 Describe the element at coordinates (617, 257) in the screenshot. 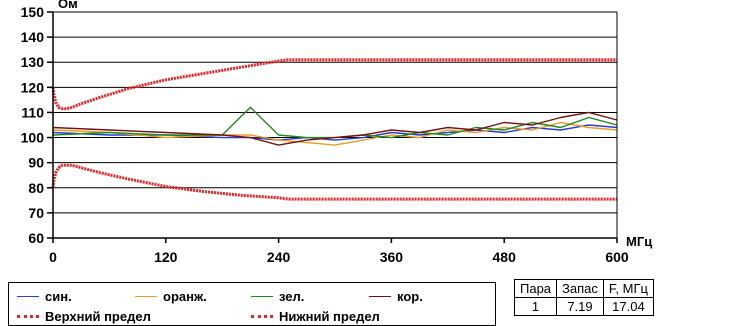

I see `x-tick-label: 600` at that location.